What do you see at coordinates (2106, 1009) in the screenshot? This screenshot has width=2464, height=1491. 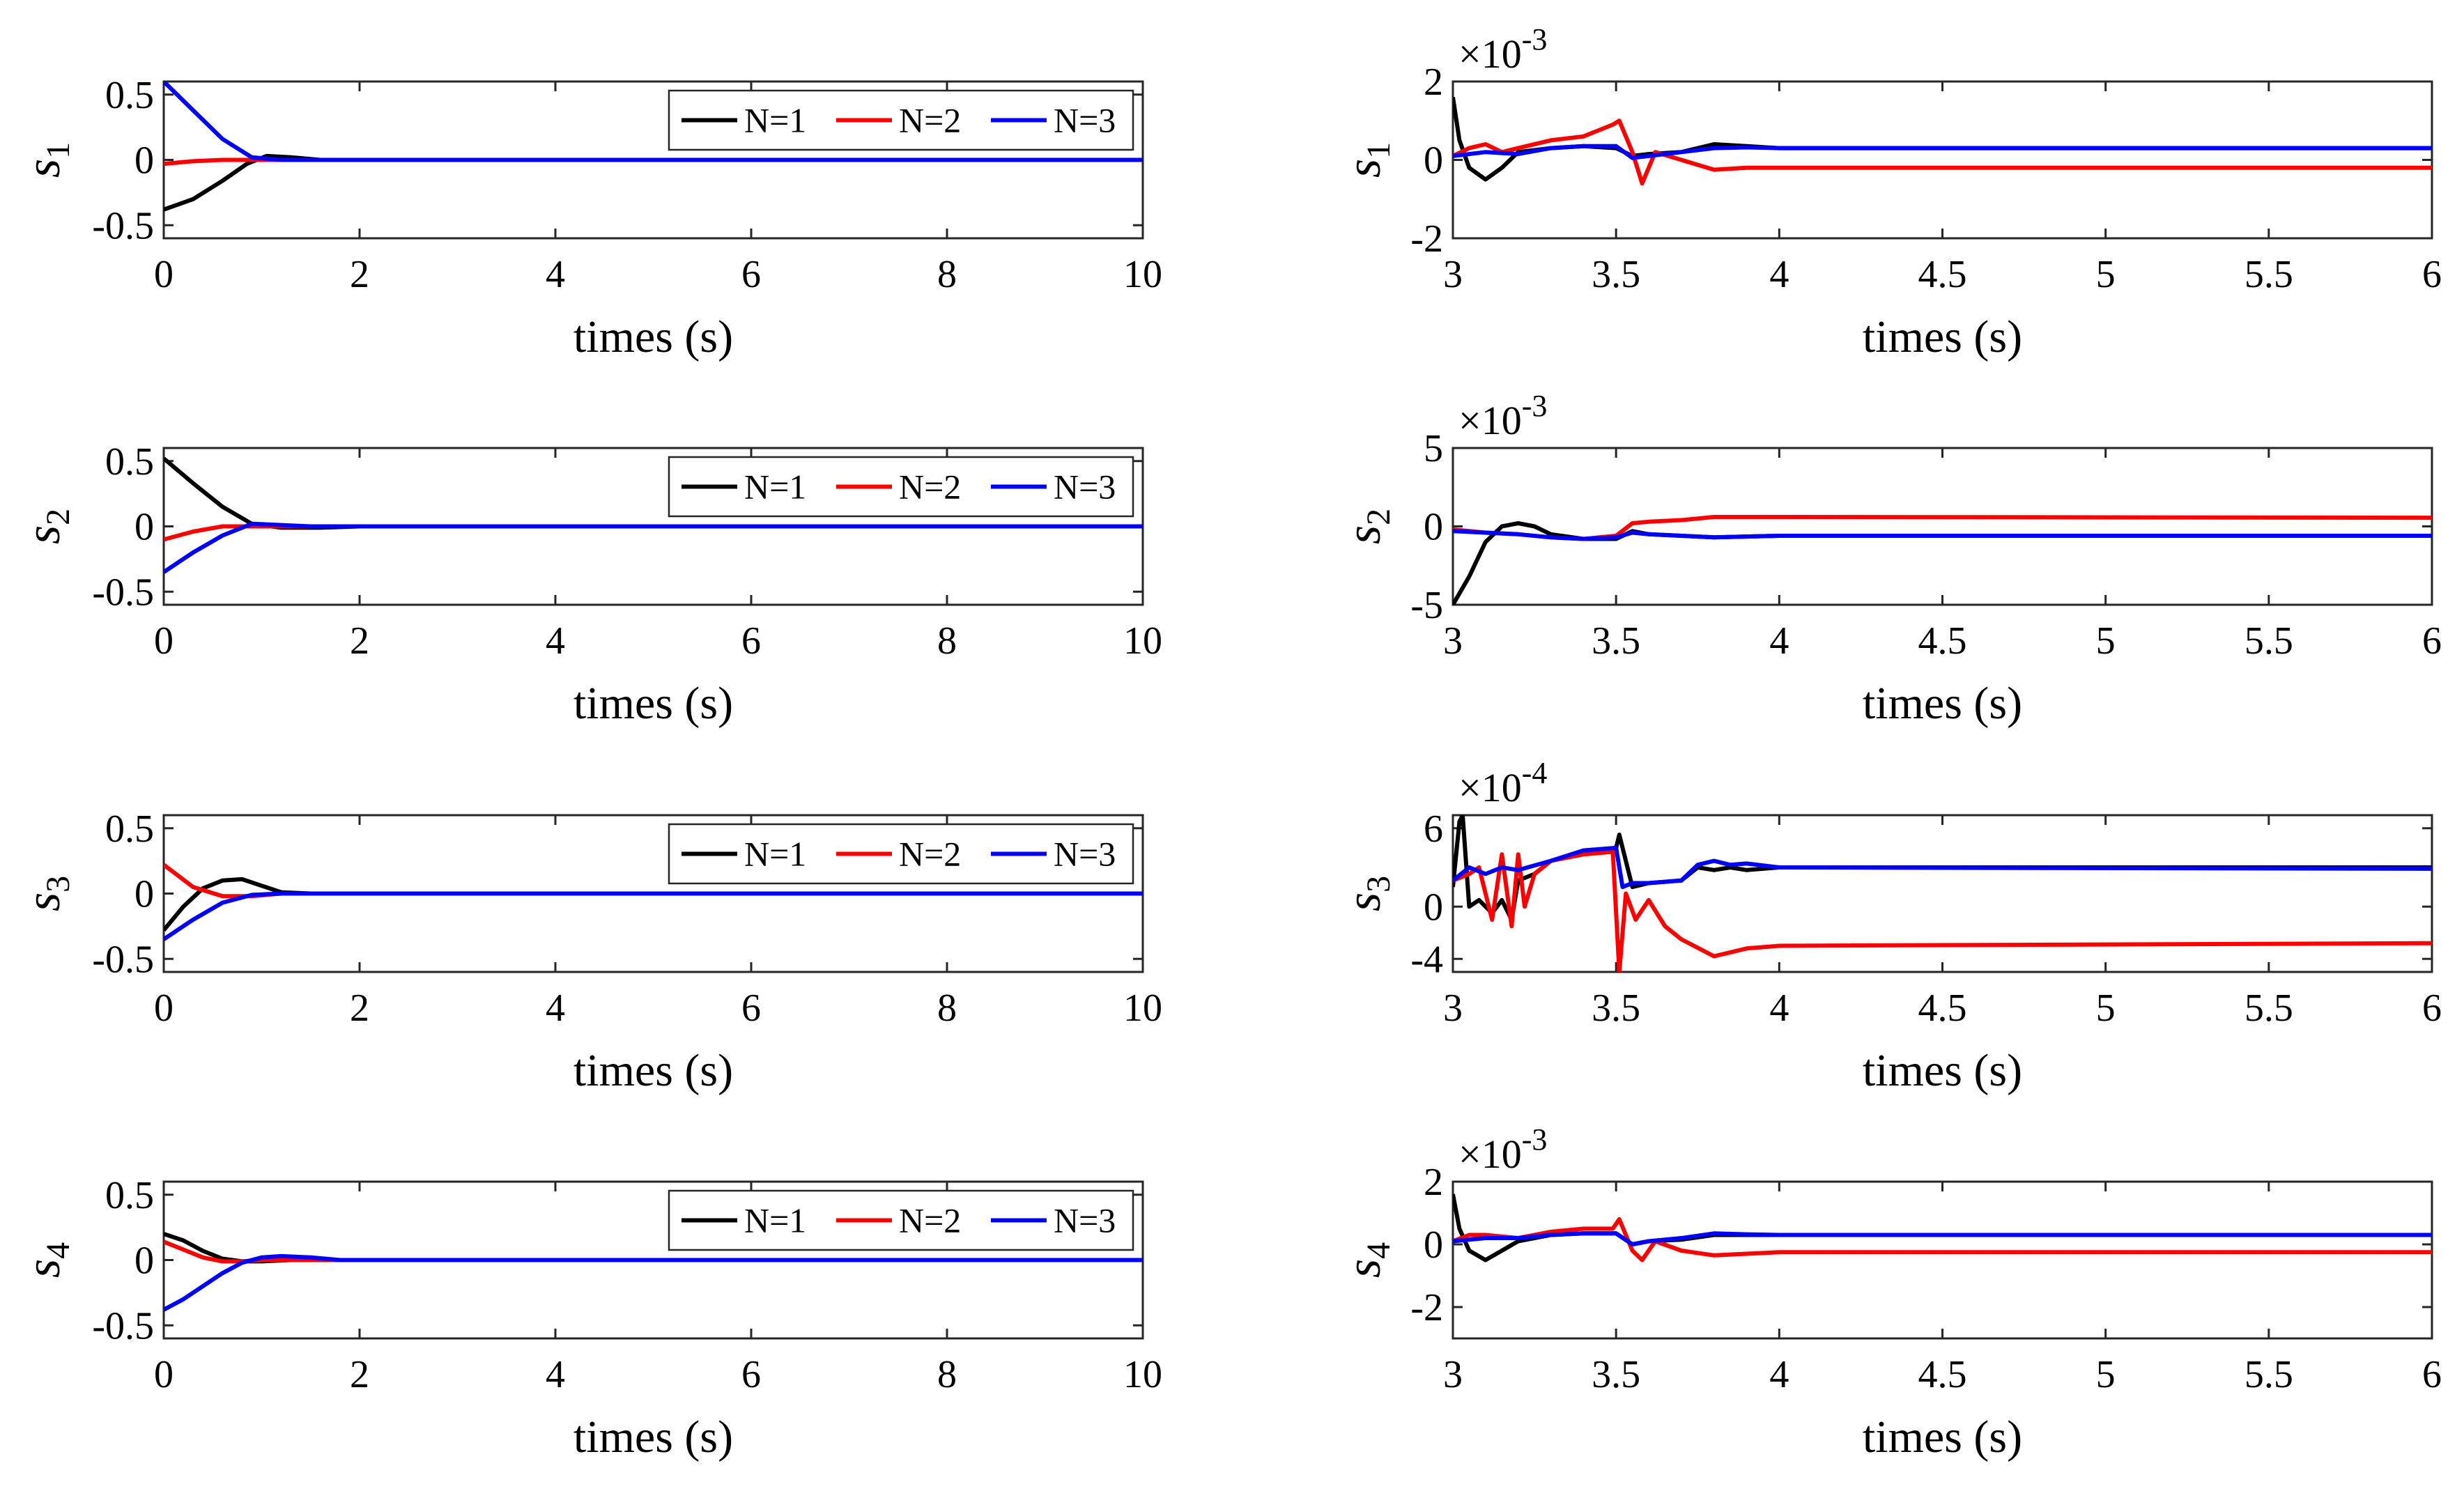 I see `x-tick-label: 5` at bounding box center [2106, 1009].